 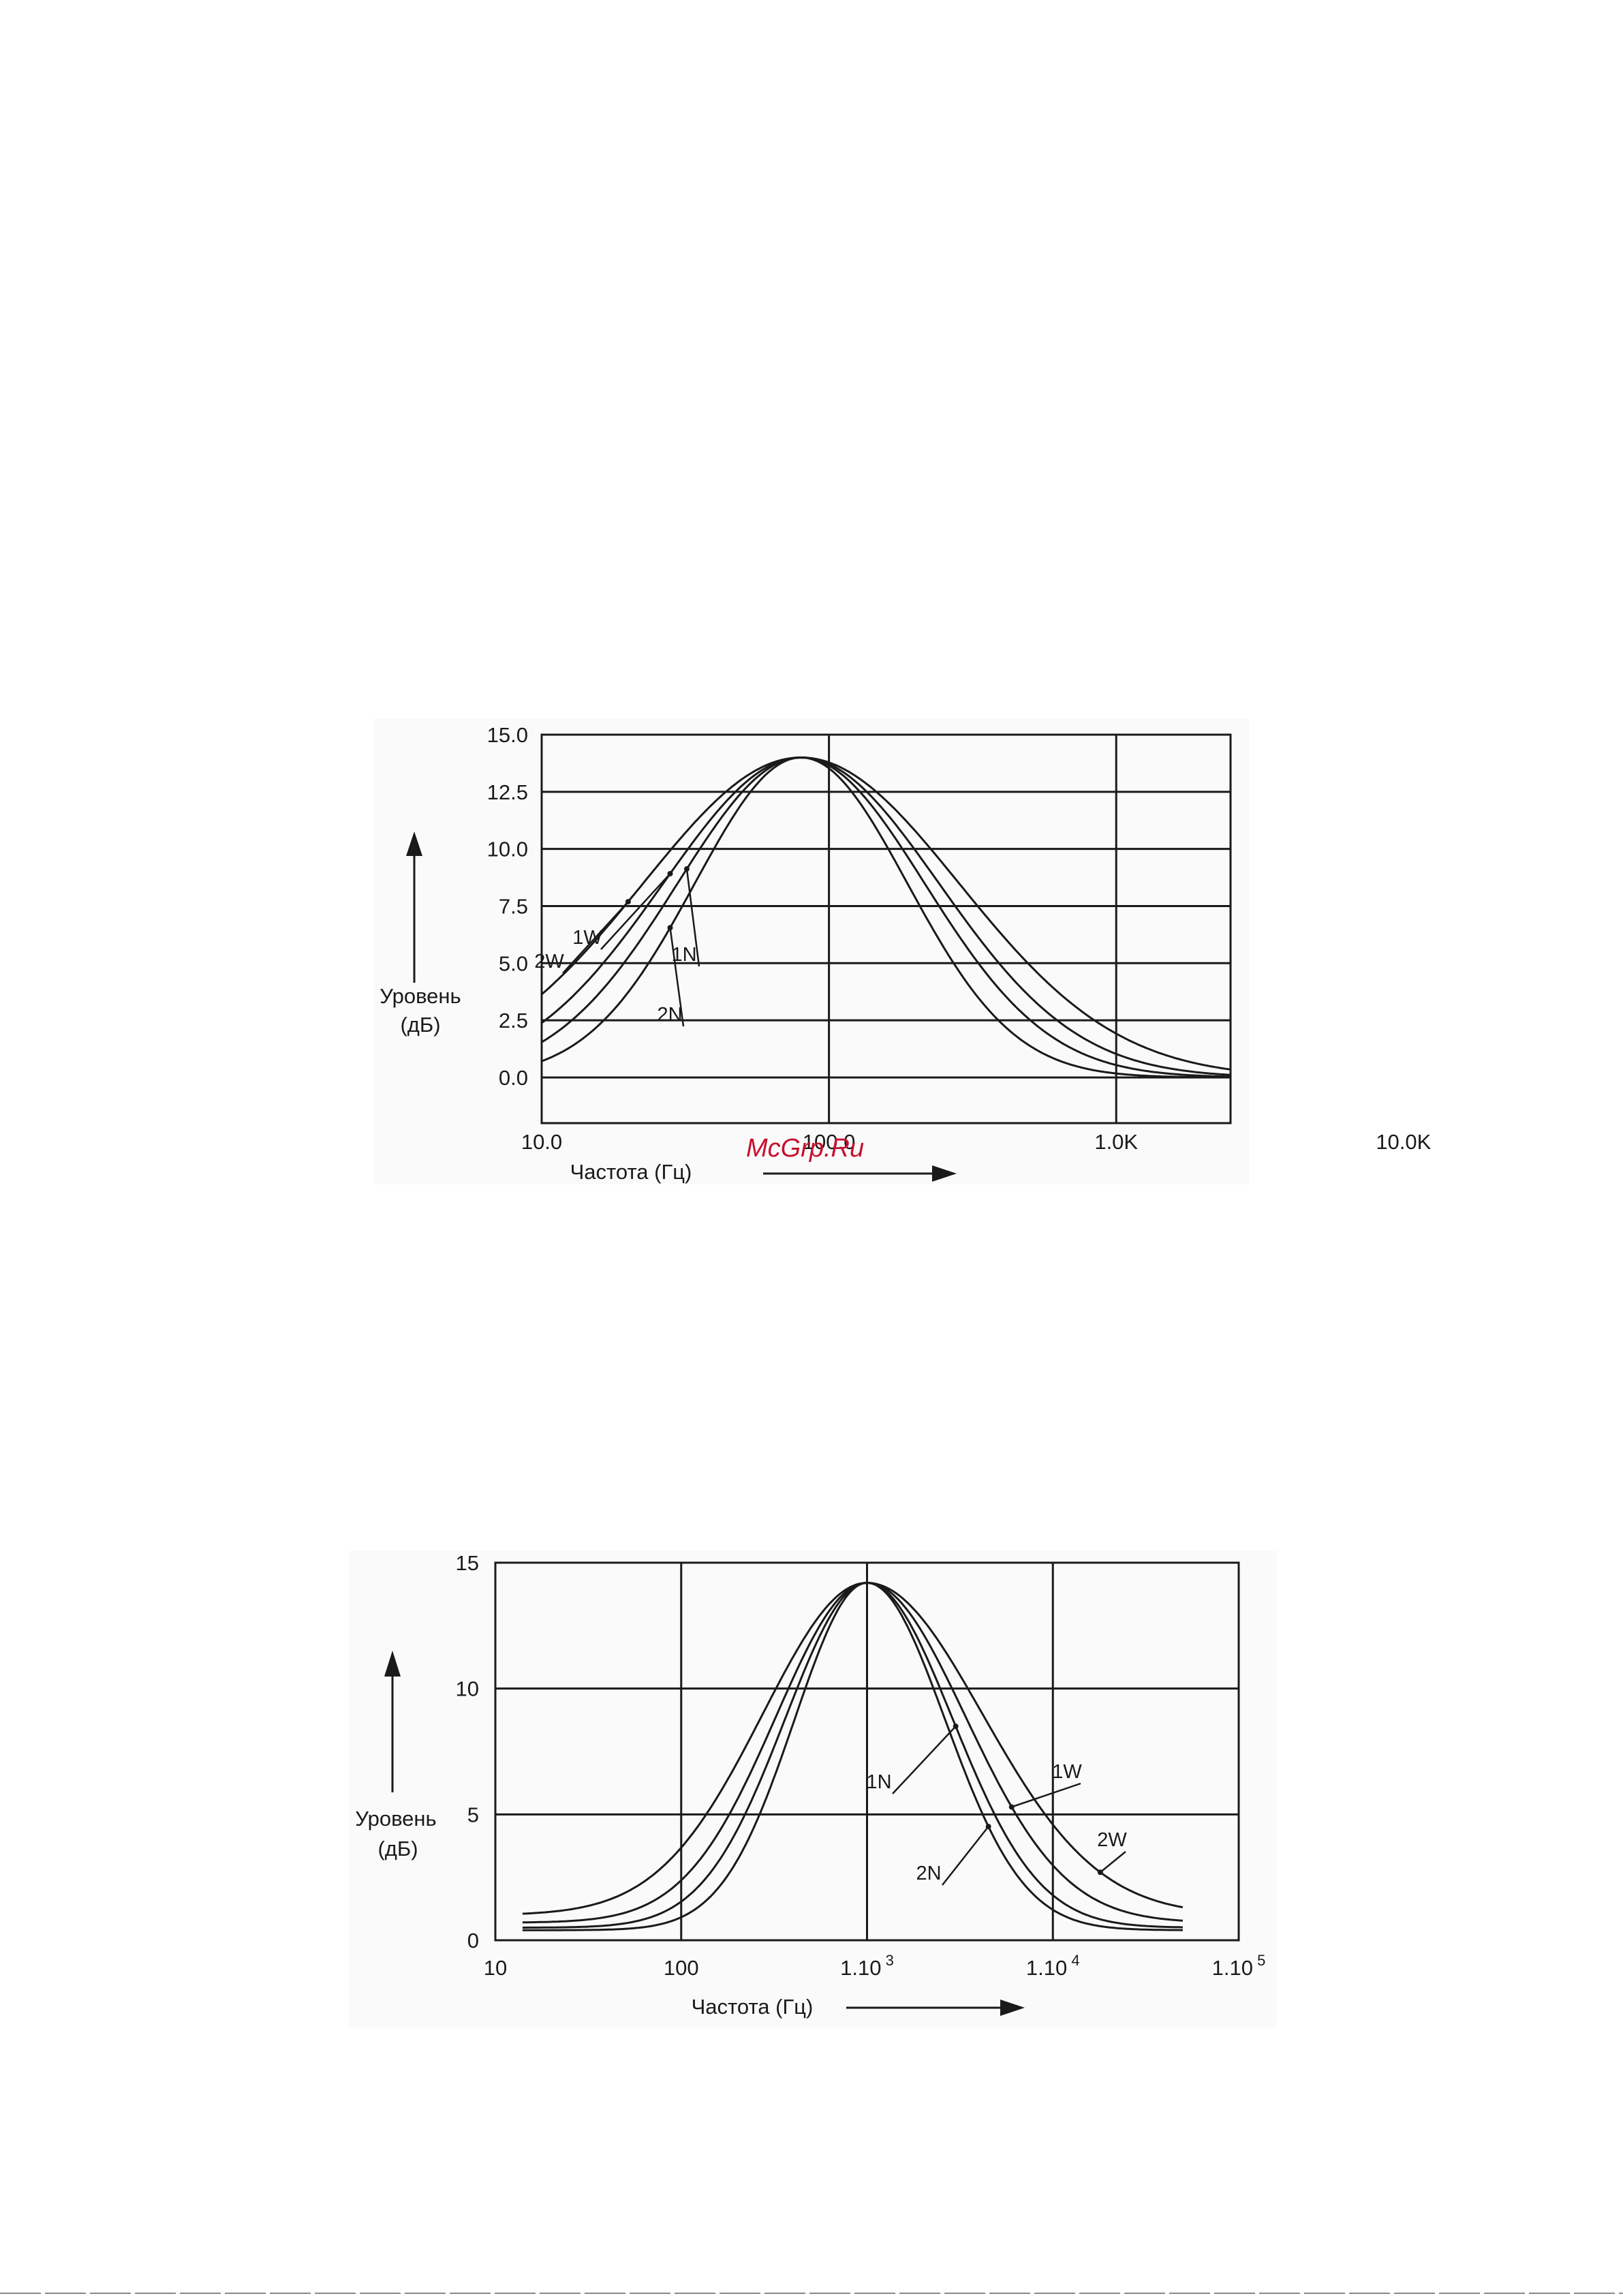 What do you see at coordinates (541, 1142) in the screenshot?
I see `x-tick-label: 10.0` at bounding box center [541, 1142].